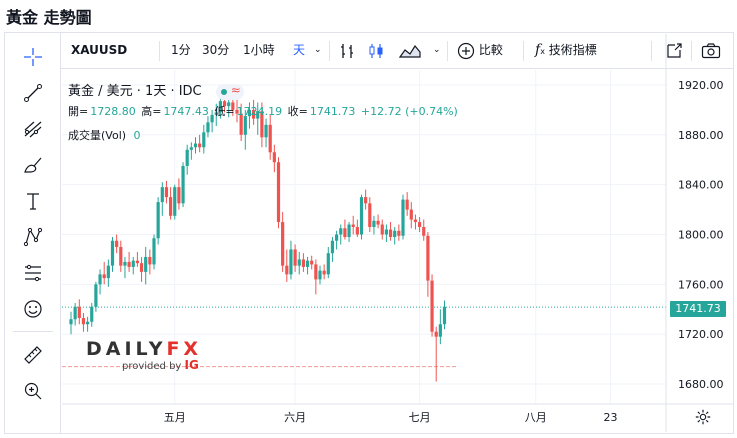 This screenshot has width=737, height=438. Describe the element at coordinates (99, 50) in the screenshot. I see `symbol-search-button: XAUUSD` at that location.